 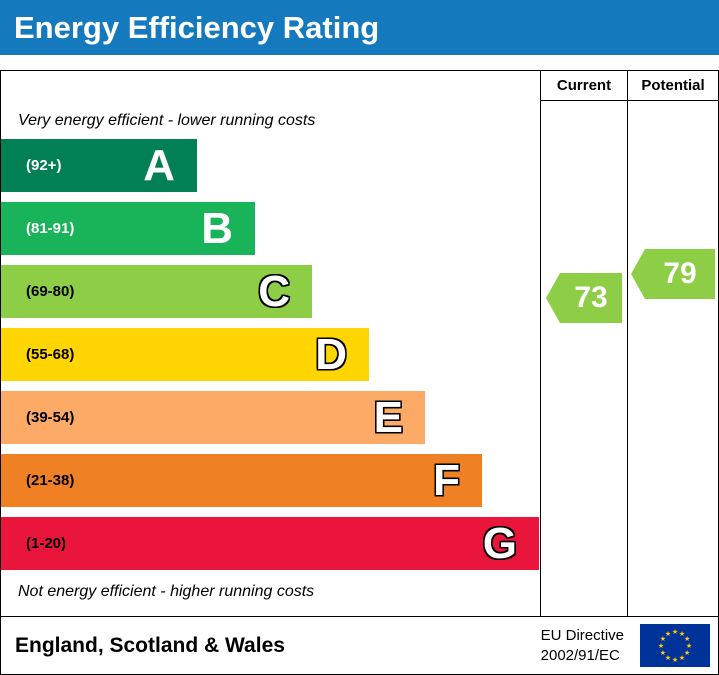 I want to click on current-rating-marker: 73, so click(x=584, y=298).